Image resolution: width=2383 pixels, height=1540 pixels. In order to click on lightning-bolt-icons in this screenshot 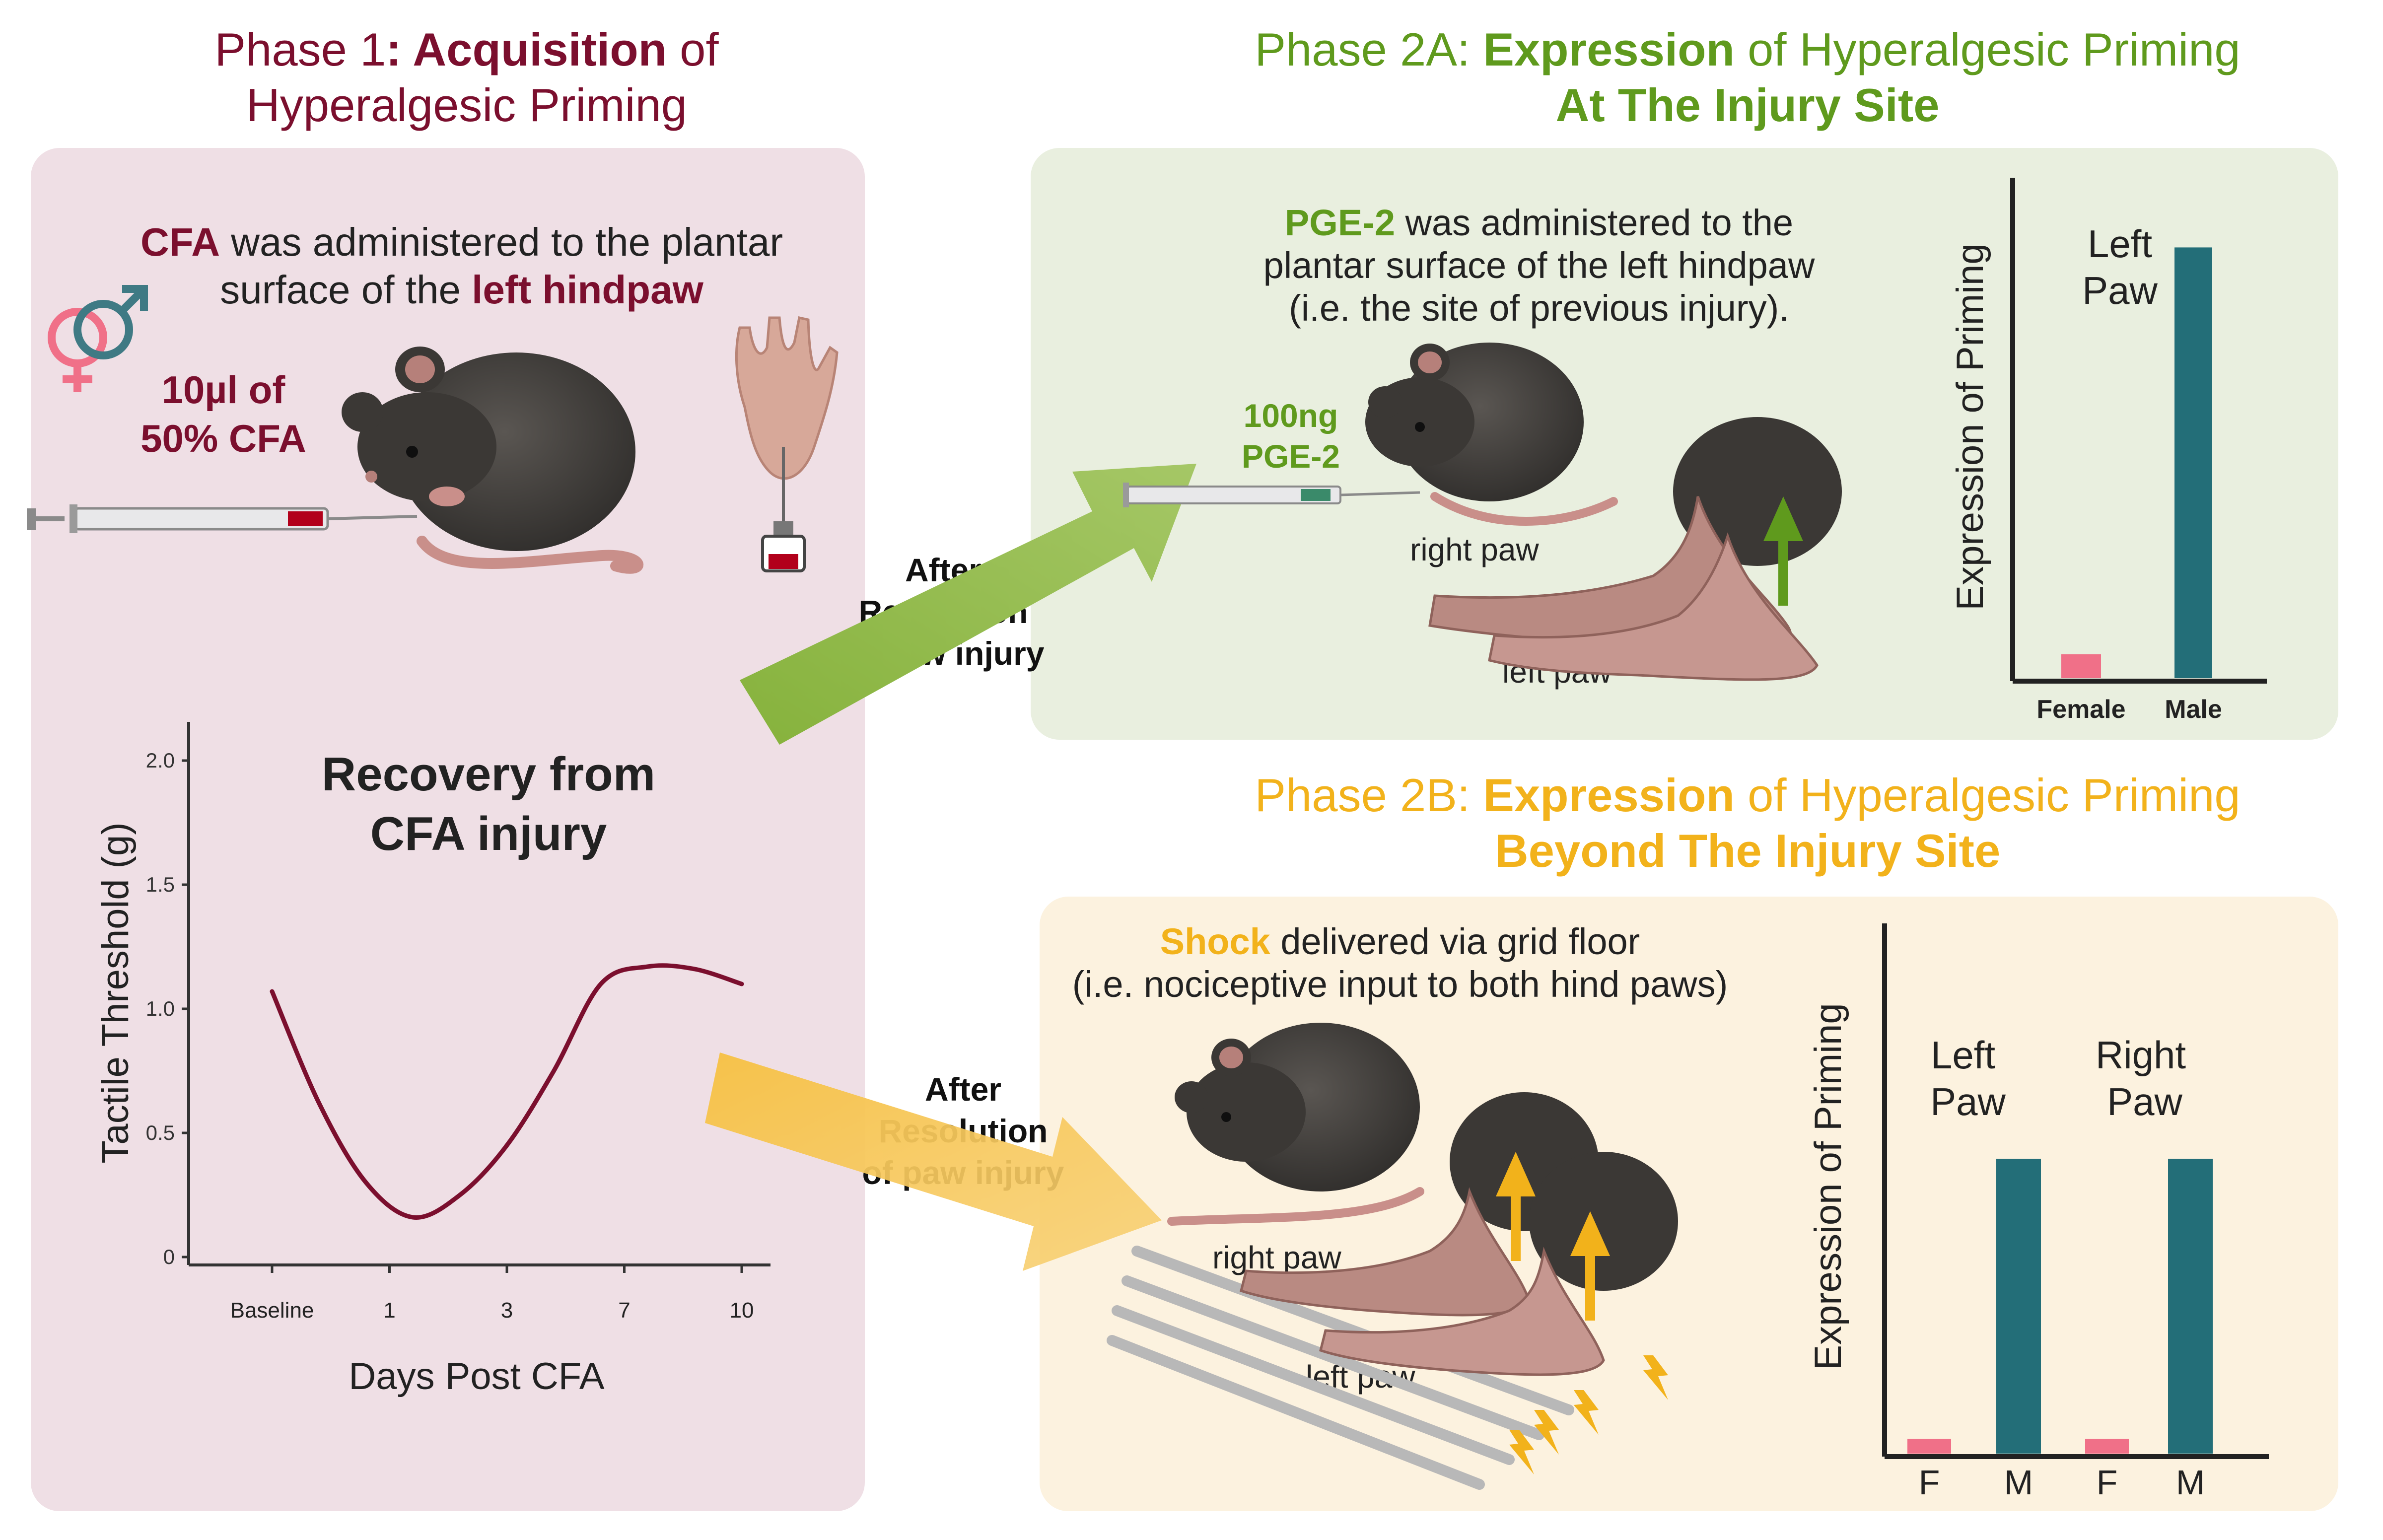, I will do `click(1589, 1414)`.